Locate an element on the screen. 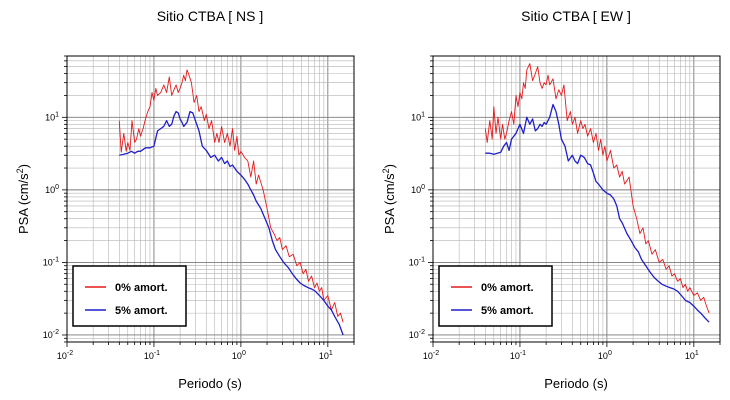 This screenshot has height=400, width=730. y-axis-label-ns: PSA (cm/s2) is located at coordinates (23, 199).